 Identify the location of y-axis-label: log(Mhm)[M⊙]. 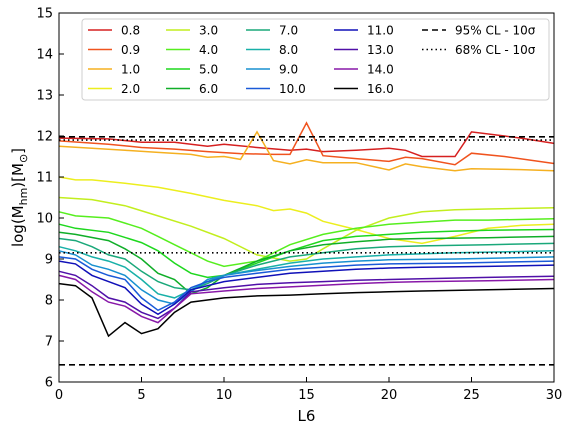
(19, 197).